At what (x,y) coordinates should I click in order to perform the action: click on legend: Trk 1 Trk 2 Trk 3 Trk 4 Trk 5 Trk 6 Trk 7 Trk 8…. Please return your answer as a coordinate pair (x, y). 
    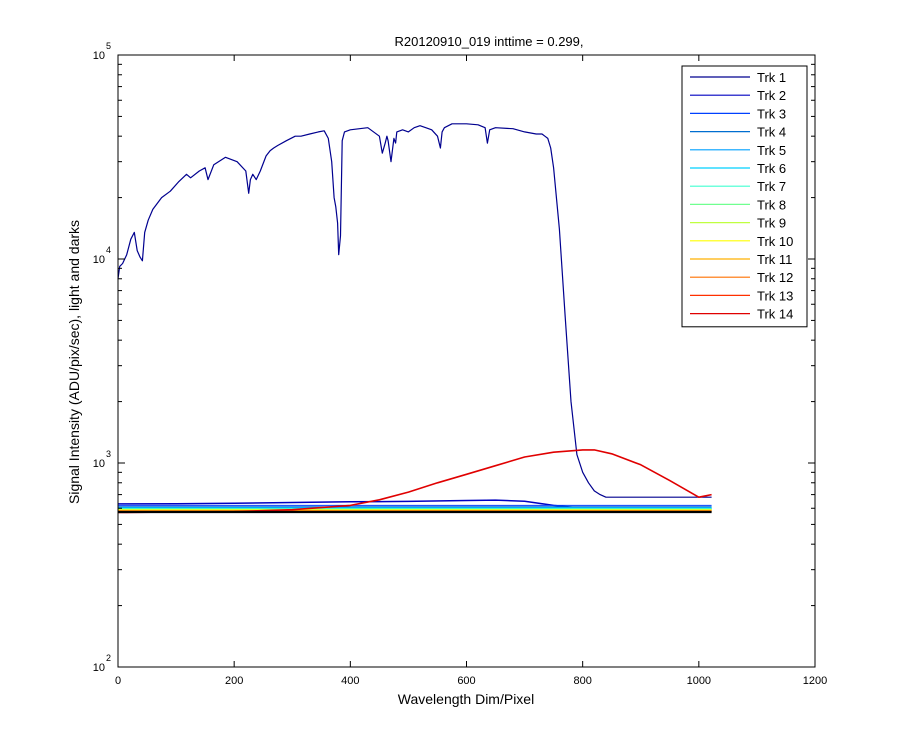
    Looking at the image, I should click on (744, 196).